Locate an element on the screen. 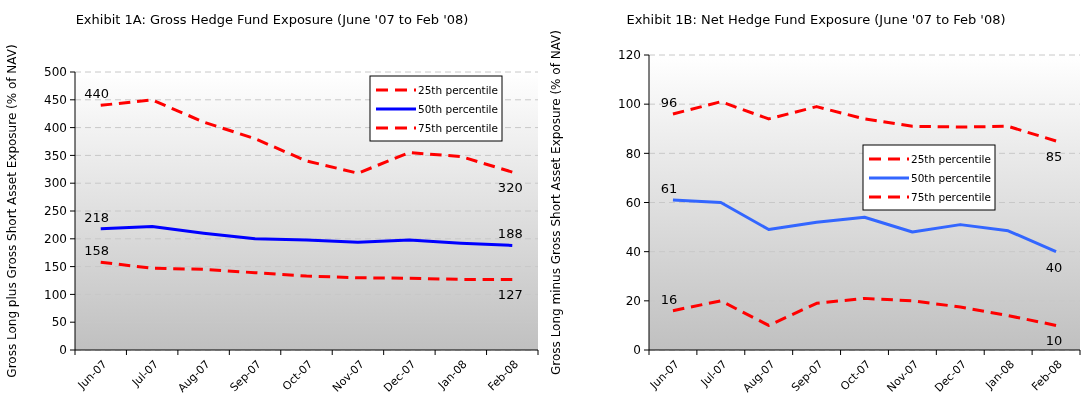 The width and height of the screenshot is (1089, 405). y-tick-label: 20 is located at coordinates (633, 301).